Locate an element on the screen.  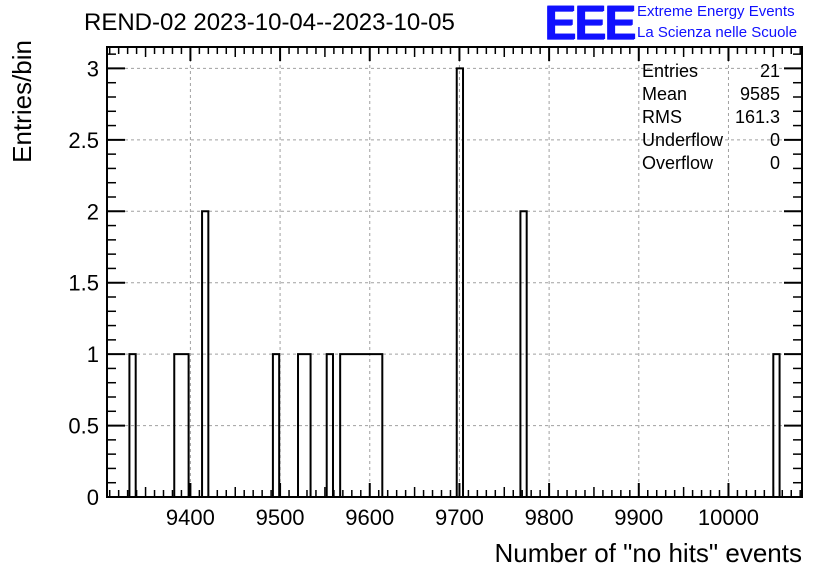
stat-label: Mean is located at coordinates (665, 94).